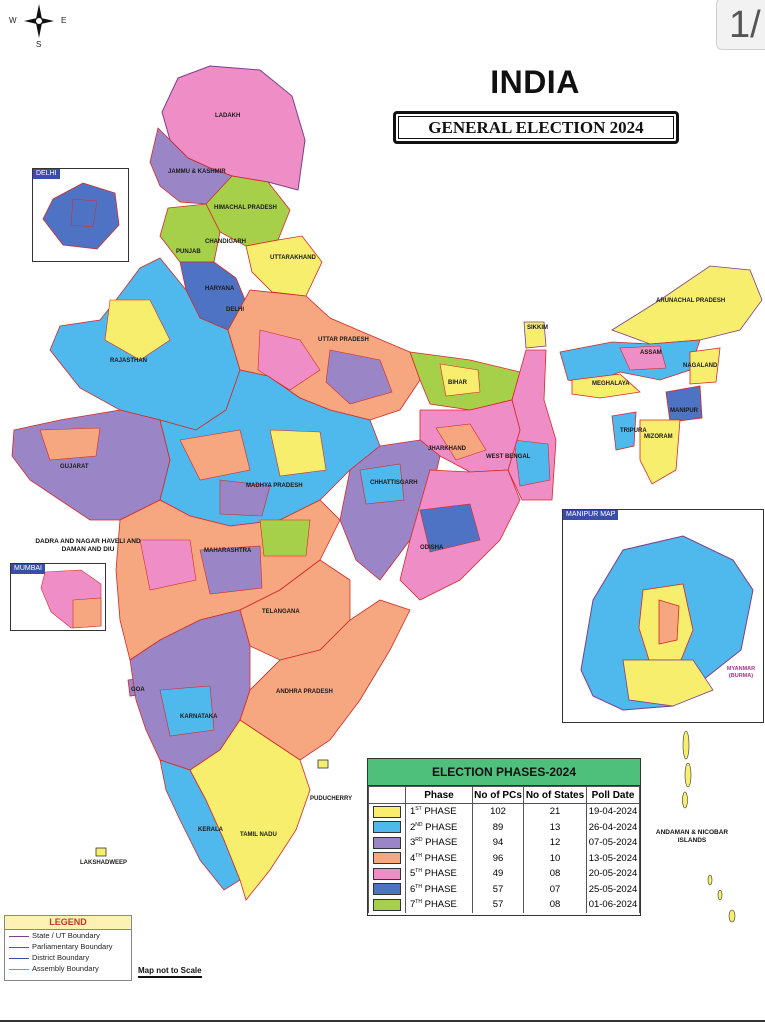 The width and height of the screenshot is (765, 1028). I want to click on delhi-inset: DELHI, so click(80, 215).